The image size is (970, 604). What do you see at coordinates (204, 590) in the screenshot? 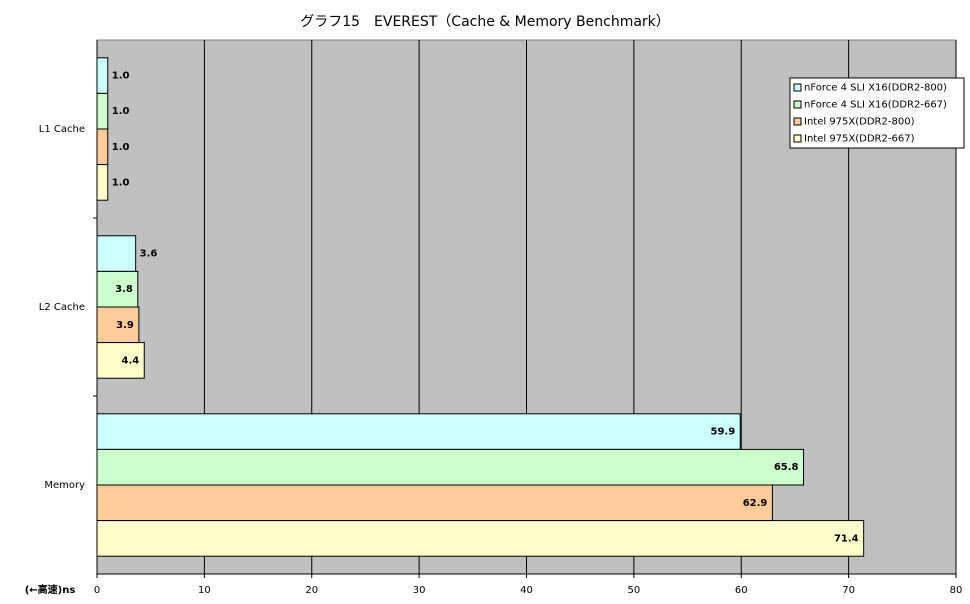
I see `x-tick-label: 10` at bounding box center [204, 590].